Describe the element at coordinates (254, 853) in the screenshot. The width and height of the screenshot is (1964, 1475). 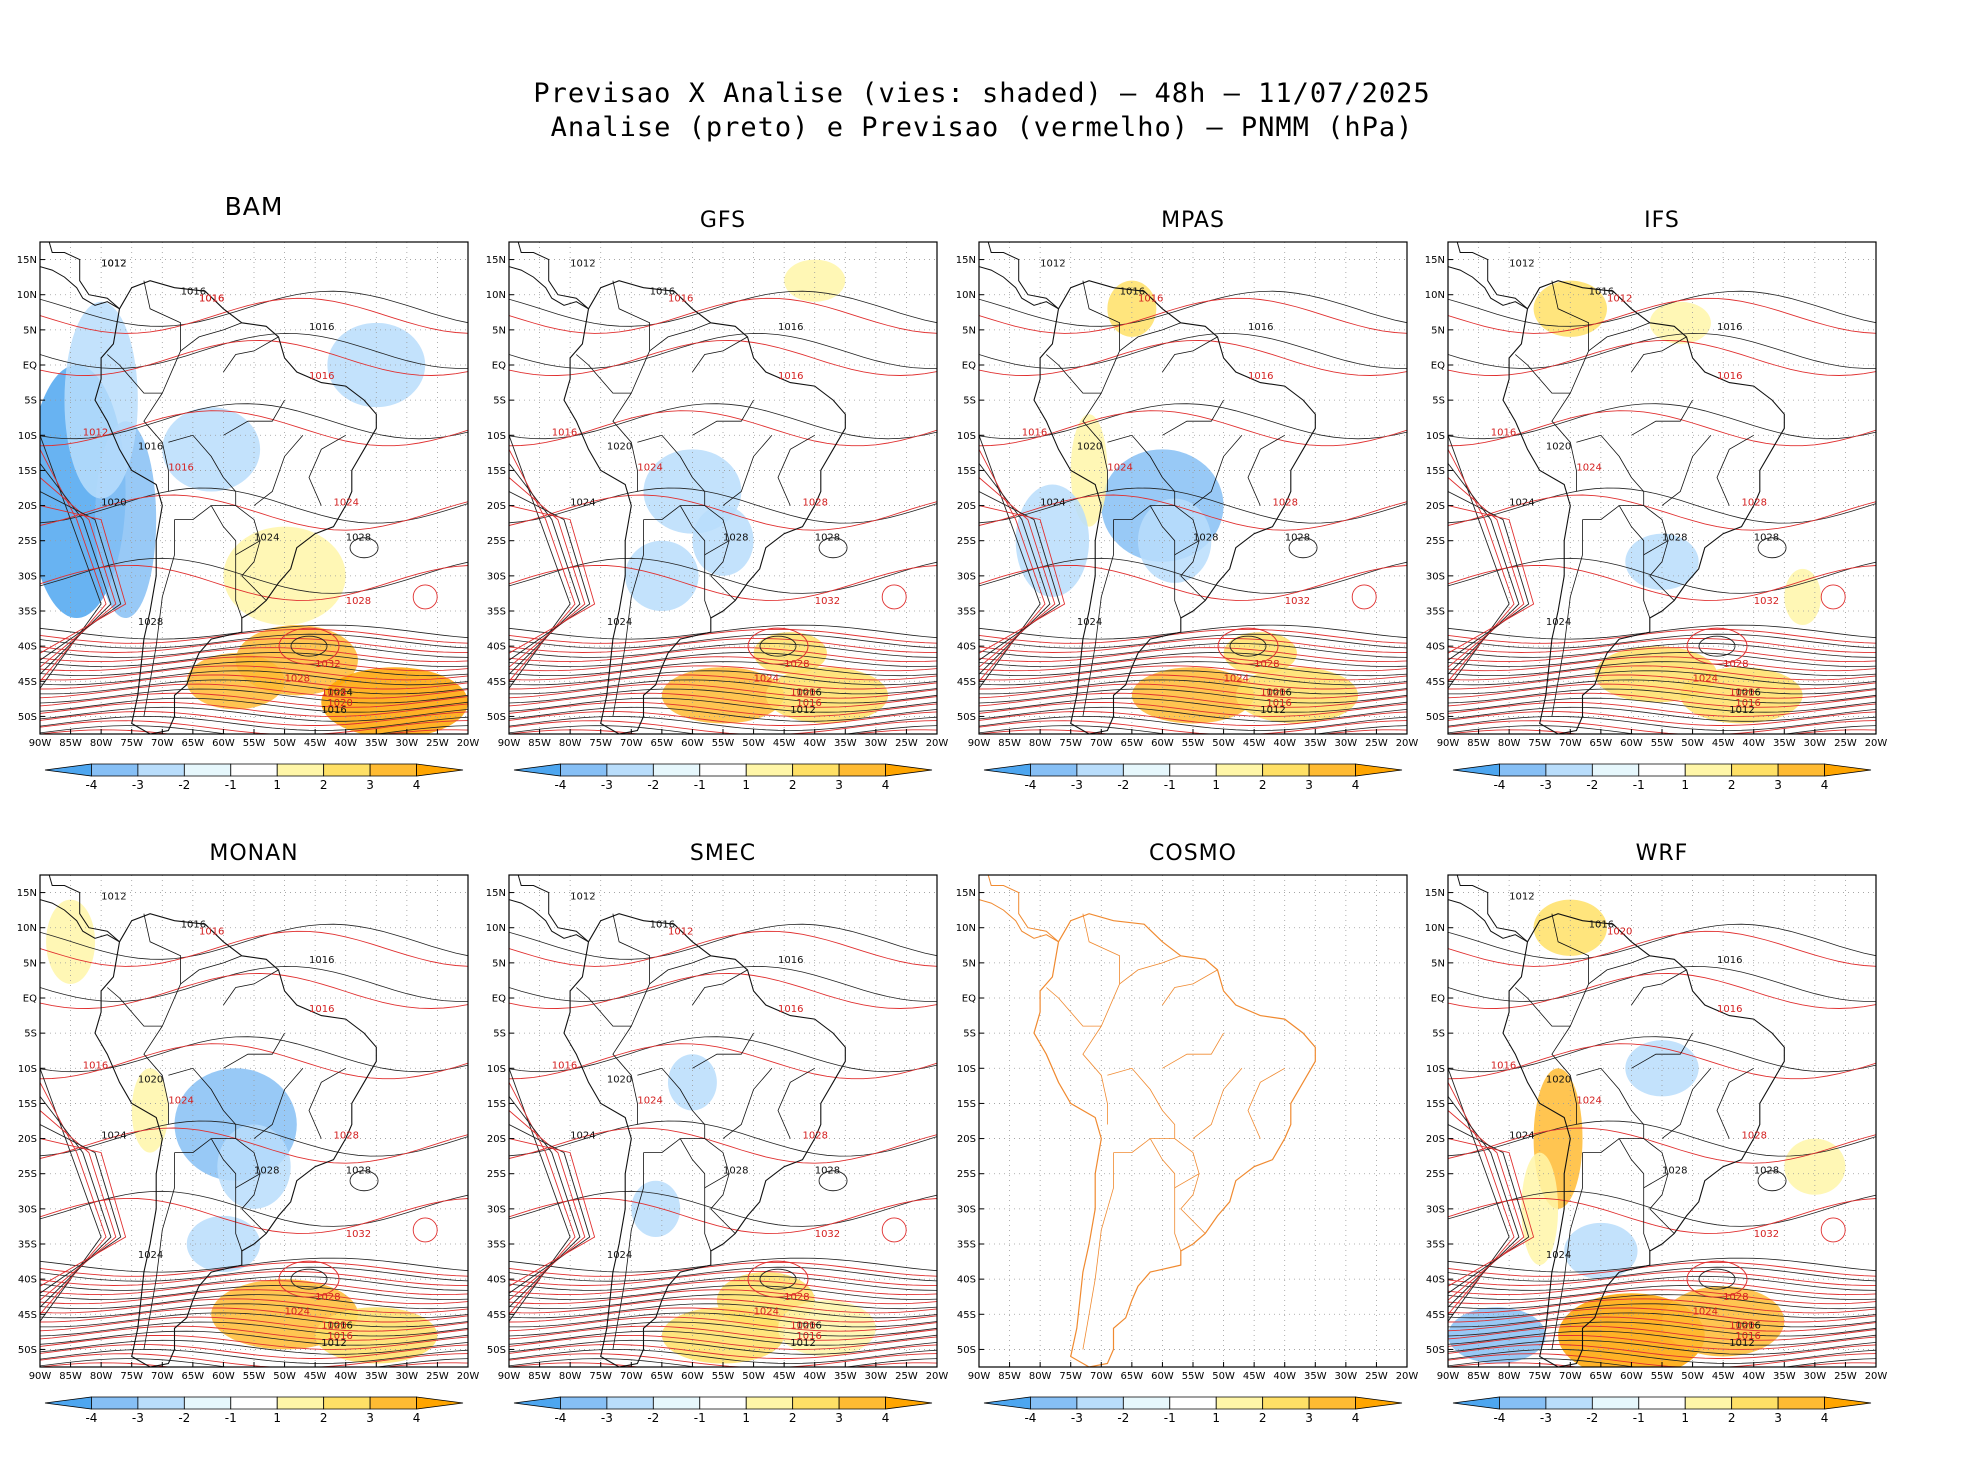
I see `panel-title: MONAN` at that location.